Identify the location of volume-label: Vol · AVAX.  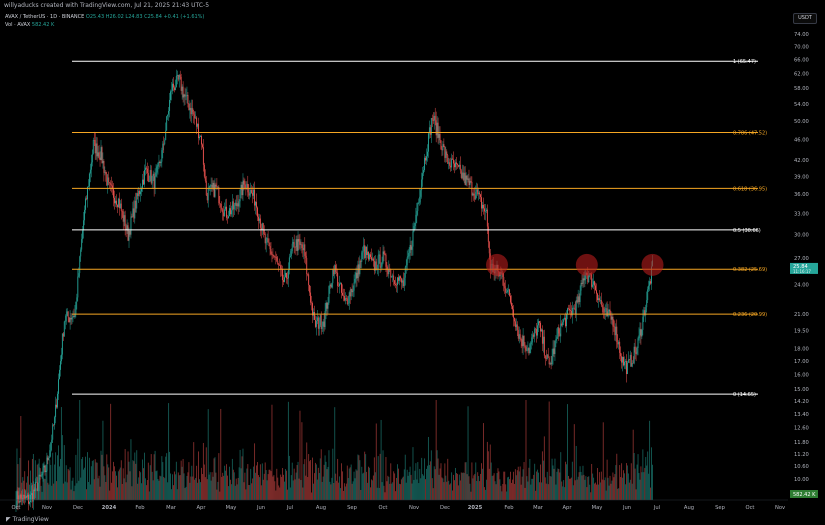
(18, 25).